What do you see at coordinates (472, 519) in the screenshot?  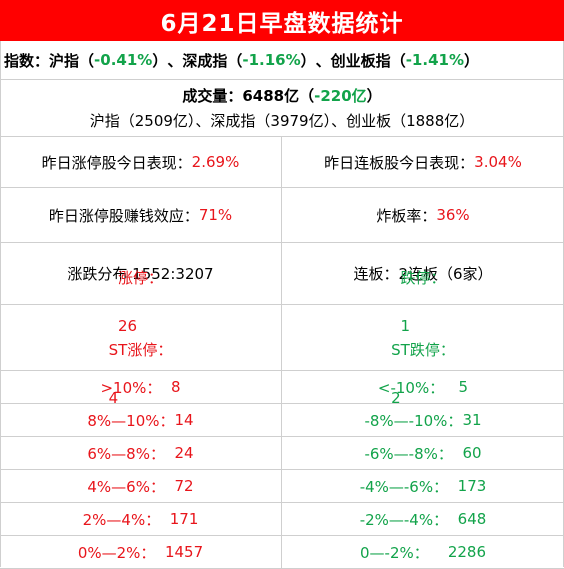 I see `row-value: 648` at bounding box center [472, 519].